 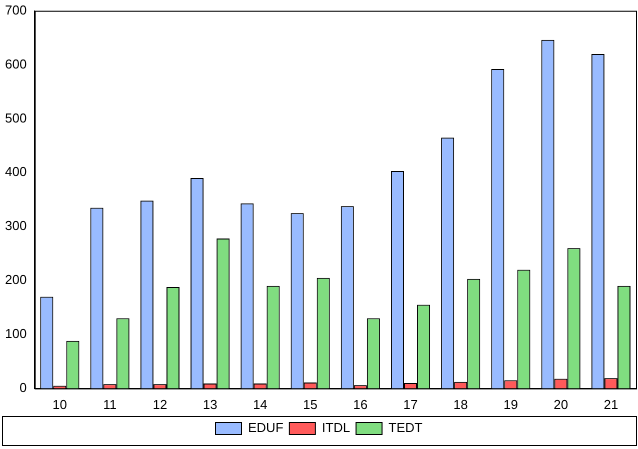 What do you see at coordinates (15, 118) in the screenshot?
I see `y-tick-label: 500` at bounding box center [15, 118].